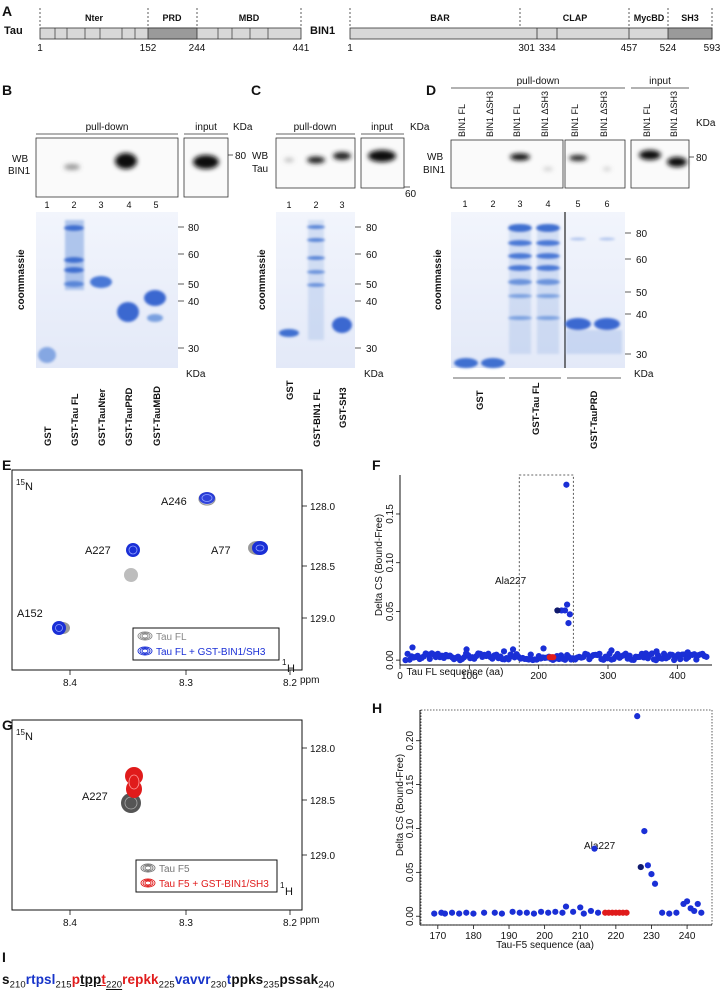  Describe the element at coordinates (322, 749) in the screenshot. I see `y-tick: 128.0` at that location.